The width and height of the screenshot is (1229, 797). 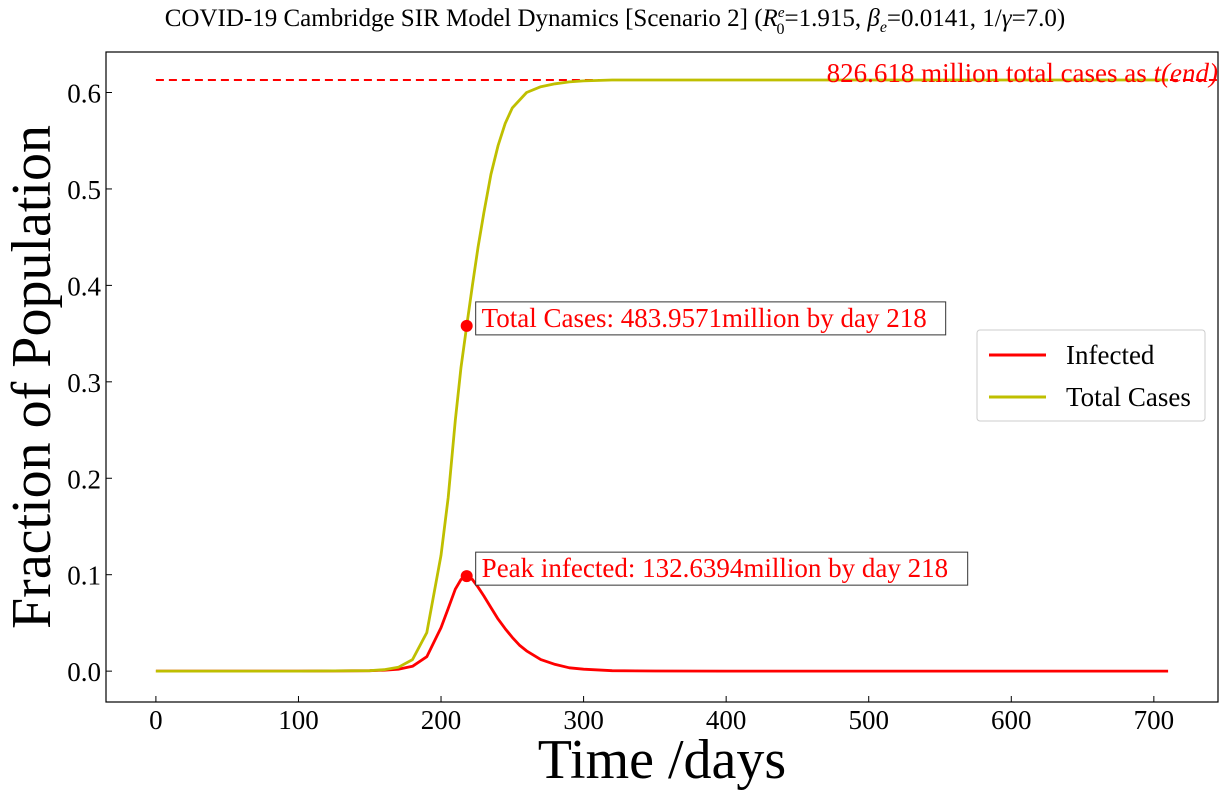 I want to click on legend-label-total-cases: Total Cases, so click(x=1128, y=397).